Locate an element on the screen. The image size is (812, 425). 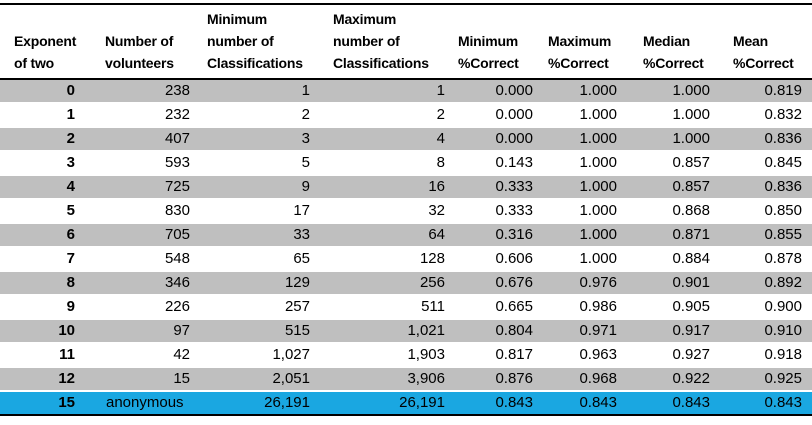
table-row: 1 232 2 2 0.000 1.000 1.000 0.832 is located at coordinates (406, 116).